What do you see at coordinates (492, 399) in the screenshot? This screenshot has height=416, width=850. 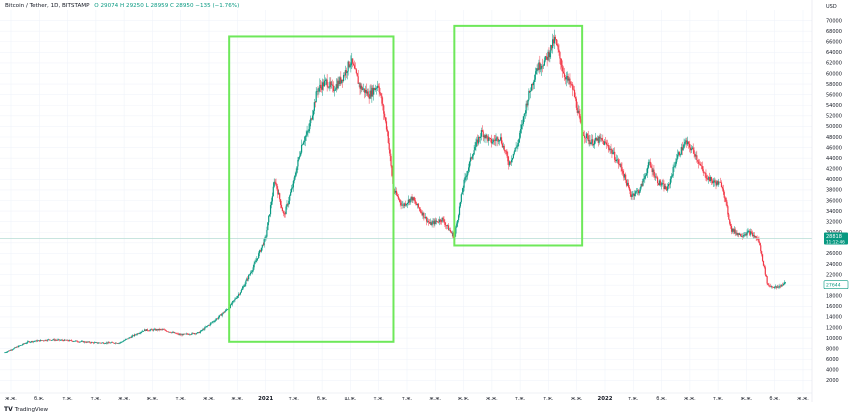 I see `time-tick-label: ж.ж.` at bounding box center [492, 399].